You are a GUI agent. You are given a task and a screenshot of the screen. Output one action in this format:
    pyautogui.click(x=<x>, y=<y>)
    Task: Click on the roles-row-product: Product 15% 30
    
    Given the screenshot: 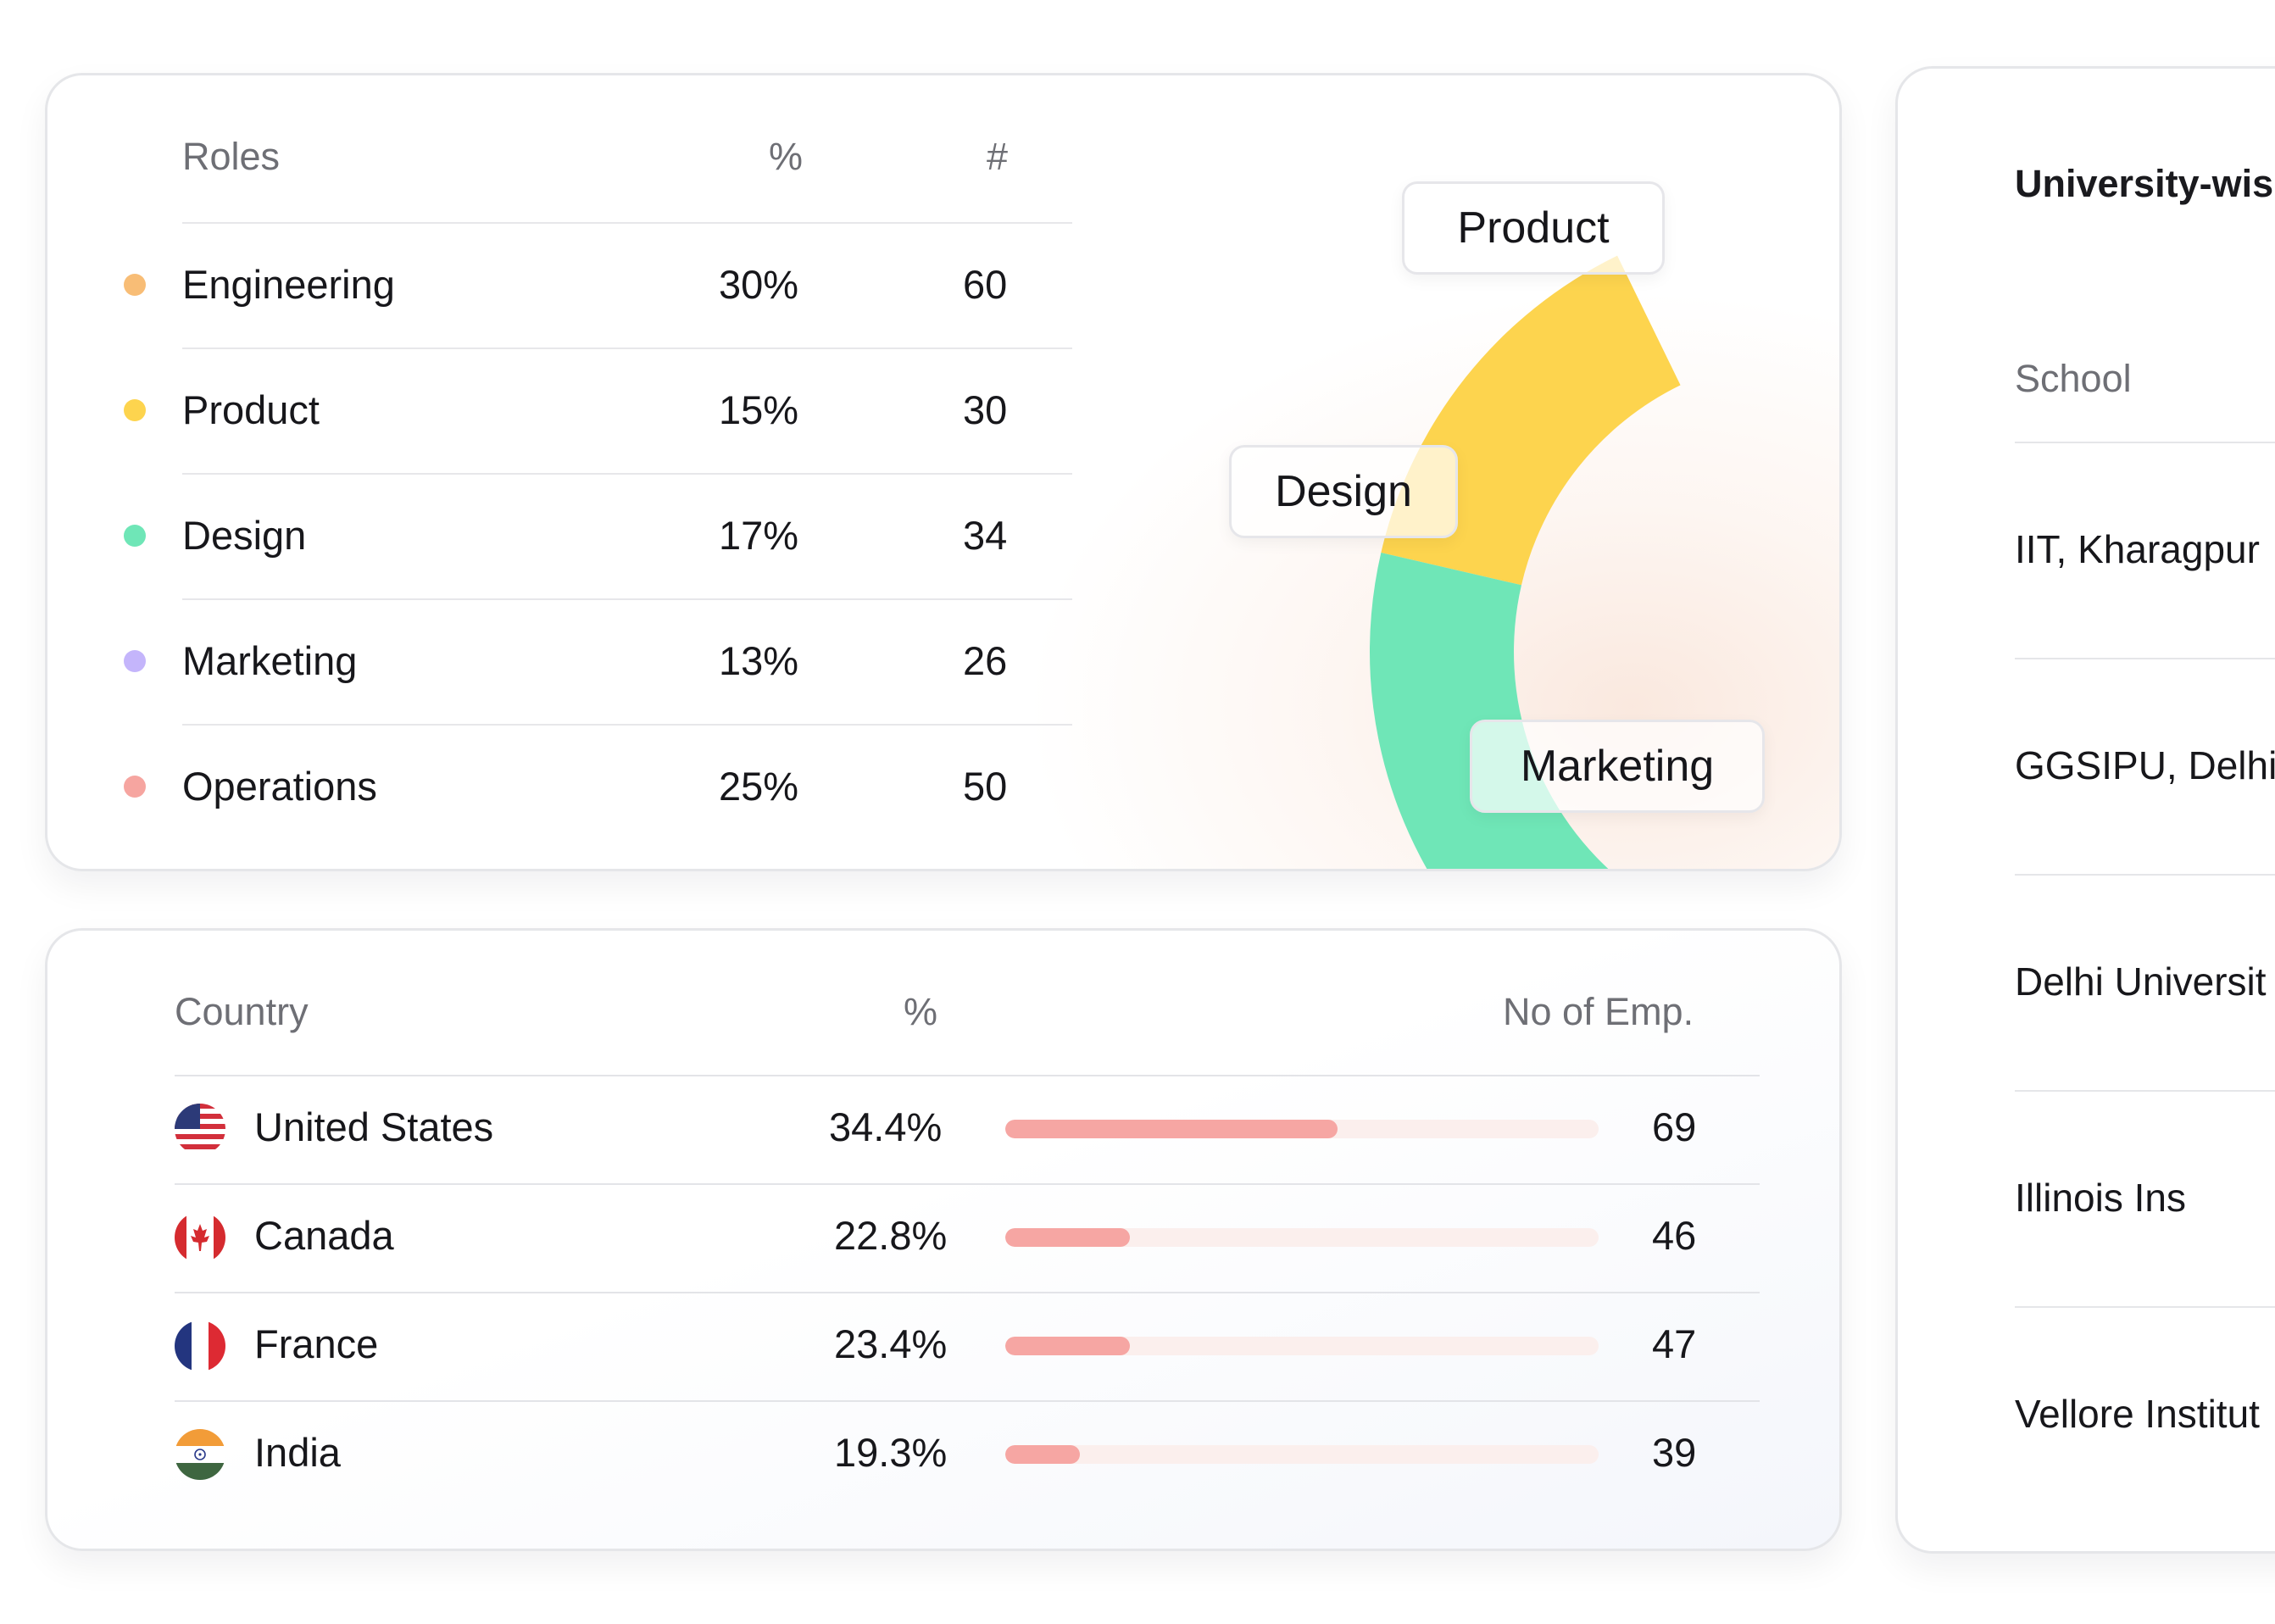 What is the action you would take?
    pyautogui.click(x=598, y=410)
    